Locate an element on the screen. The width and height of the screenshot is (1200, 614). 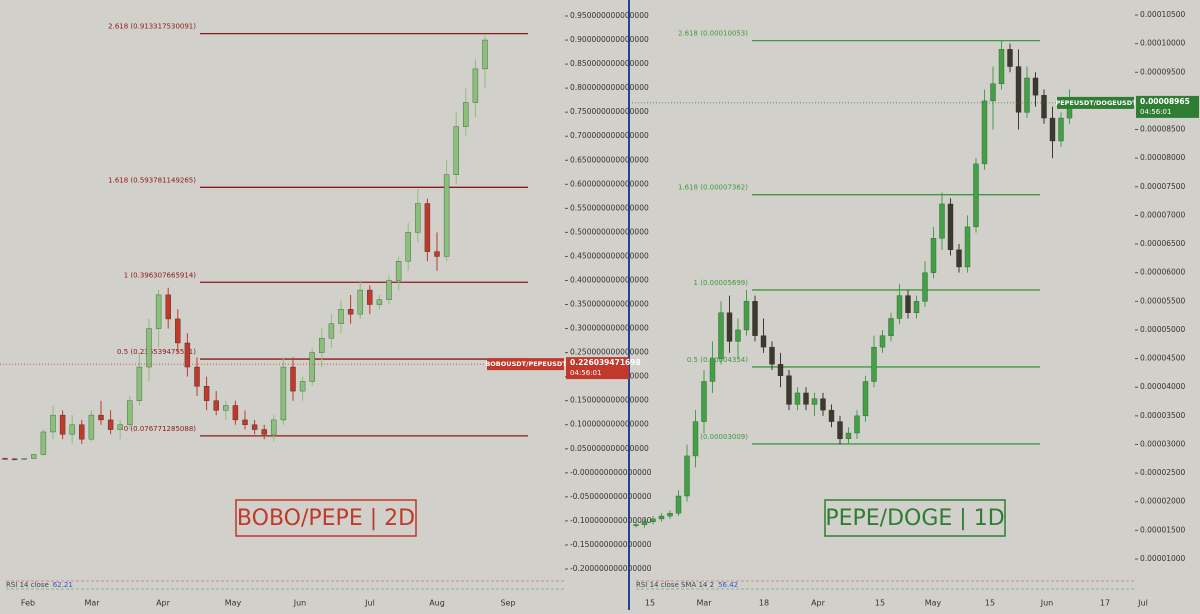
fib-label: 0.5 (0.00004354) is located at coordinates (717, 360).